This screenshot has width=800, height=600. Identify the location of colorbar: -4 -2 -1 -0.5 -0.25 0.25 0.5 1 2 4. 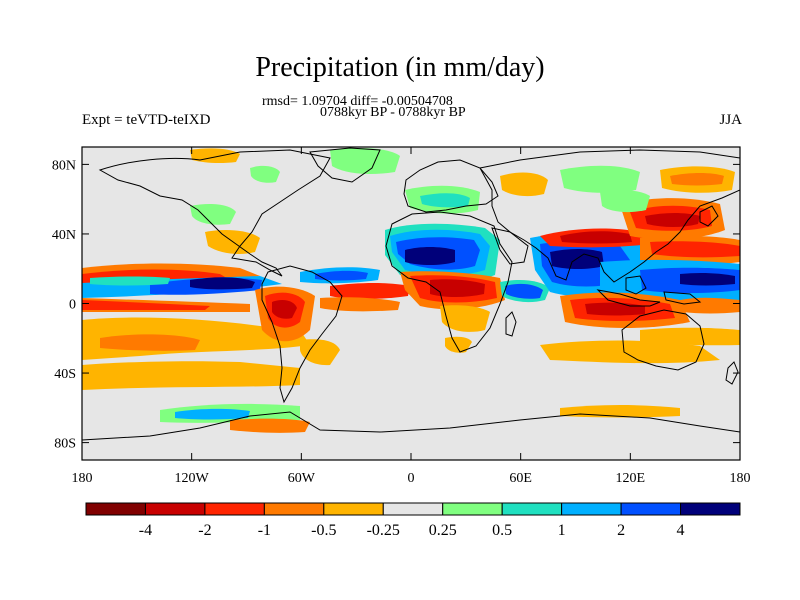
(413, 520).